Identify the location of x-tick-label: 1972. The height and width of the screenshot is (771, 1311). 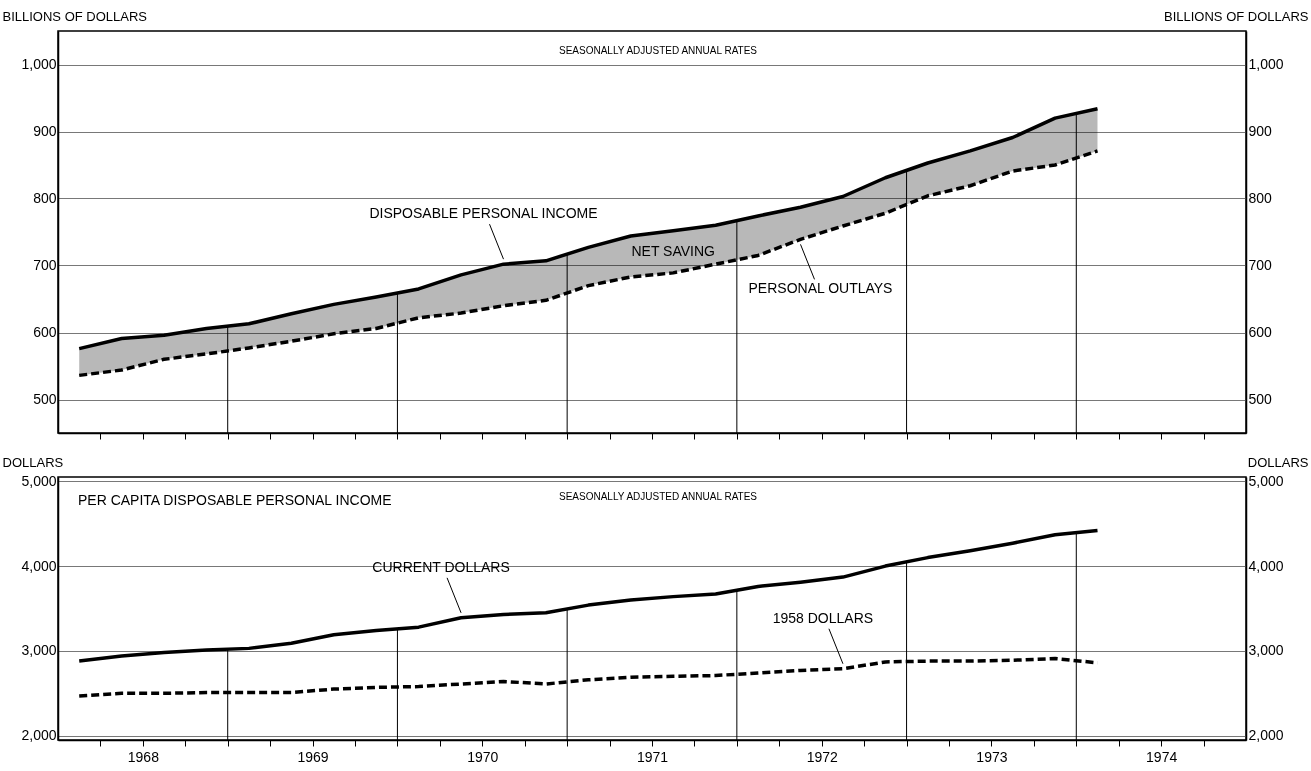
(822, 756).